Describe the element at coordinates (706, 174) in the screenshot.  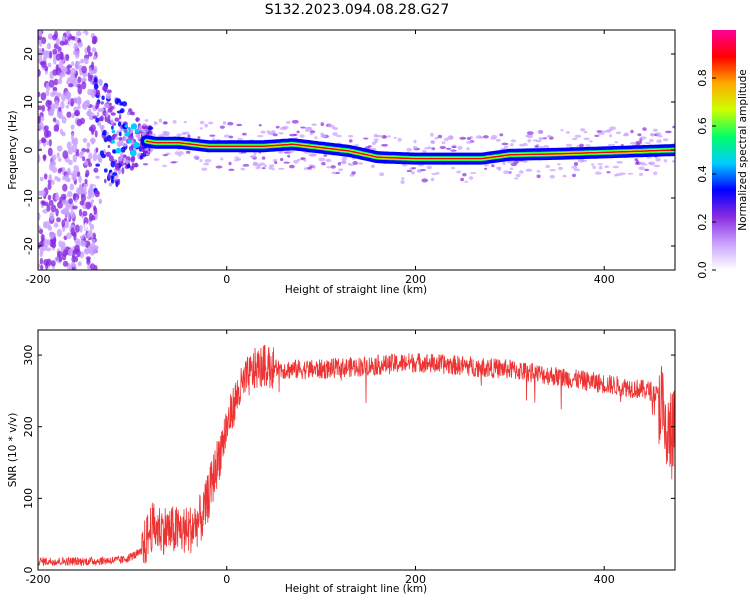
I see `colorbar-ticks: 0.0 0.2 0.4 0.6 0.8` at that location.